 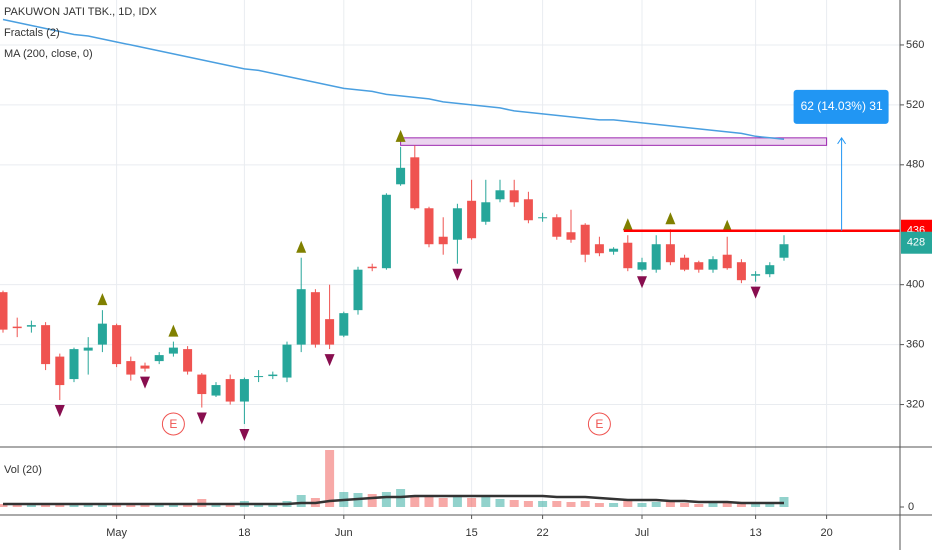 What do you see at coordinates (915, 345) in the screenshot?
I see `y-tick-label: 360` at bounding box center [915, 345].